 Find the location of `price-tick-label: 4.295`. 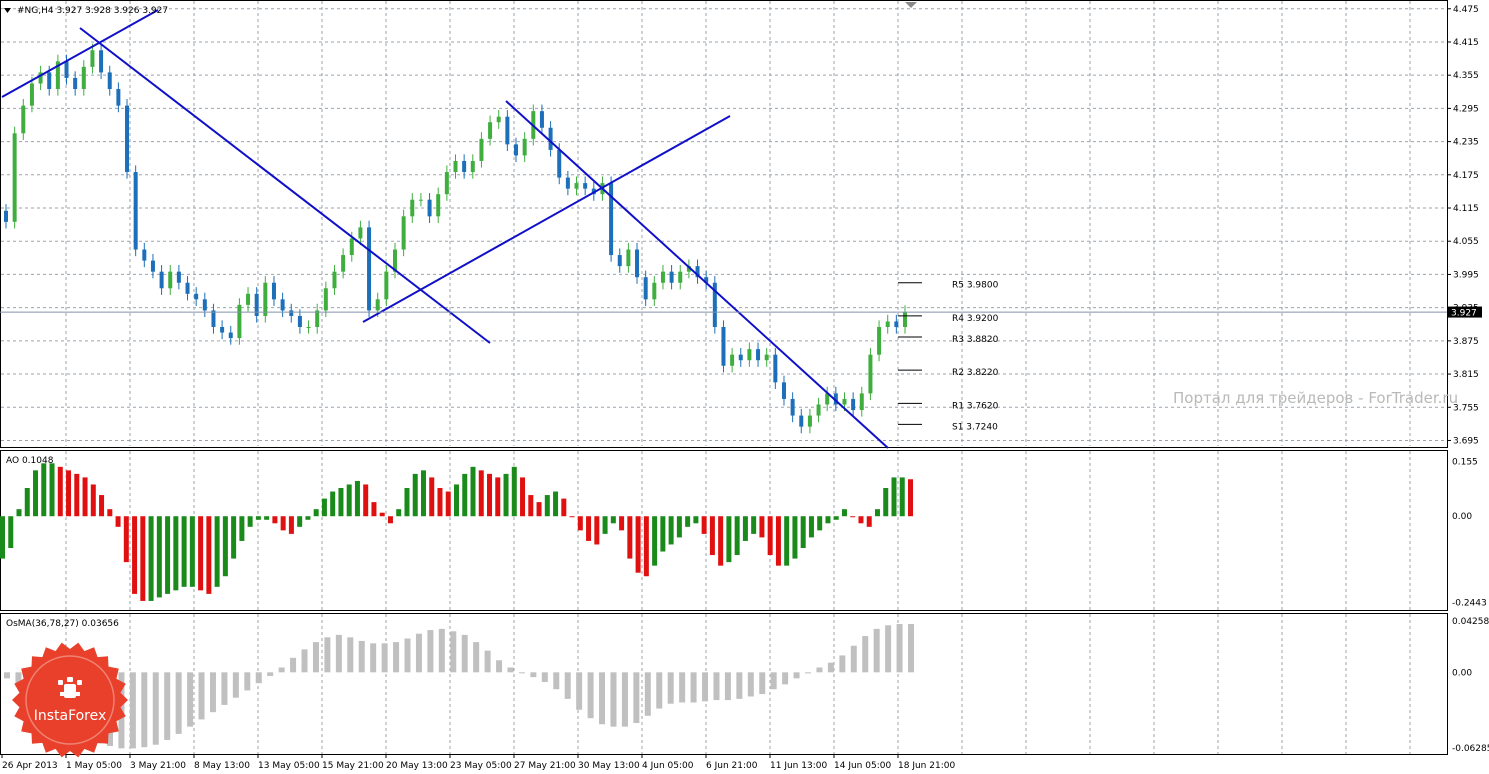

price-tick-label: 4.295 is located at coordinates (1466, 109).